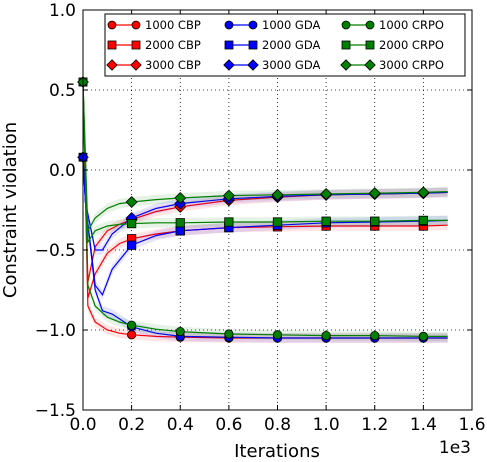  What do you see at coordinates (55, 411) in the screenshot?
I see `y-tick-label: −1.5` at bounding box center [55, 411].